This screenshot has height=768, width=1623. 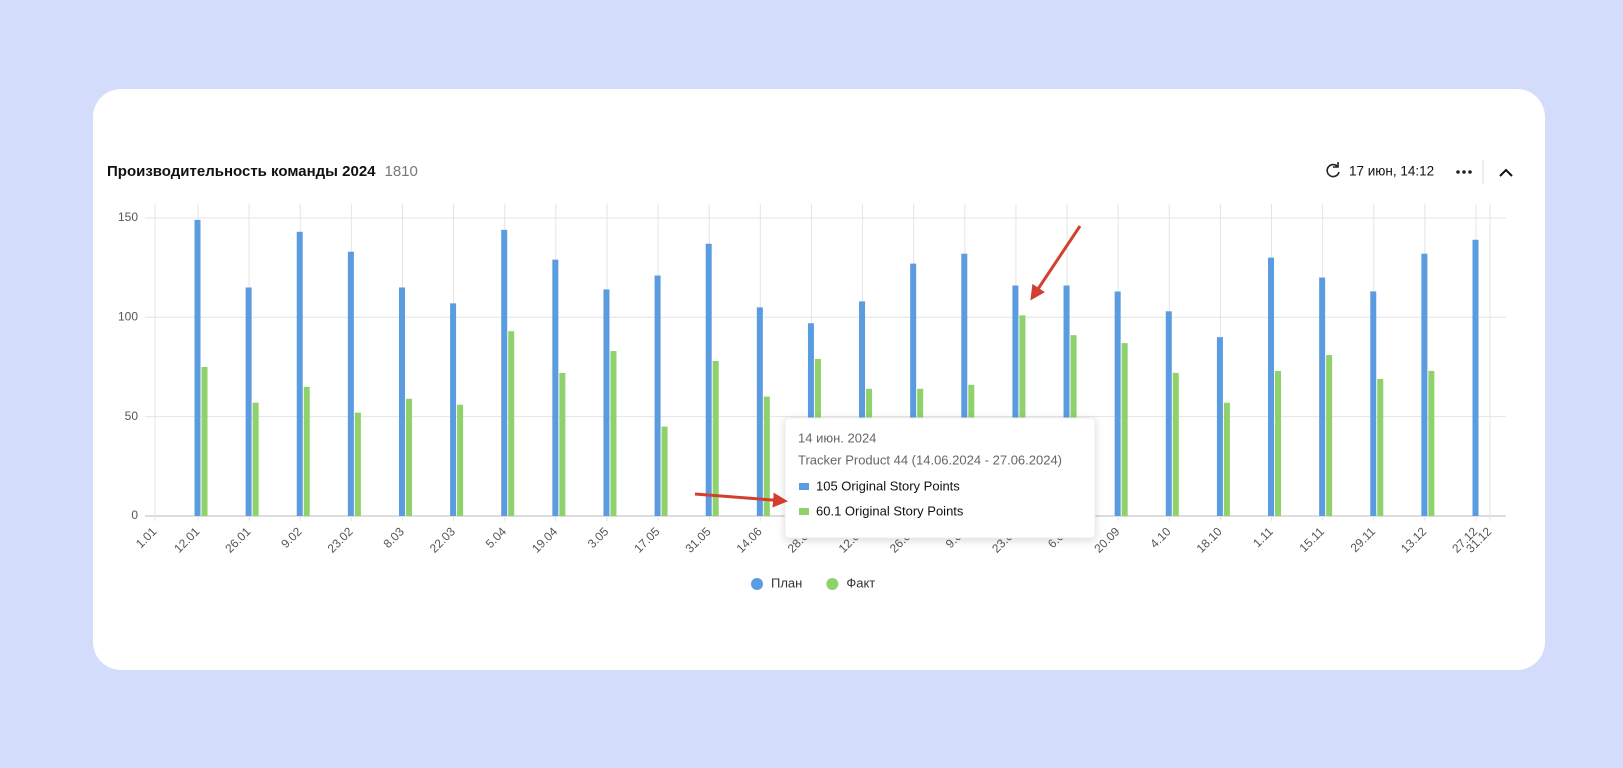 What do you see at coordinates (860, 582) in the screenshot?
I see `legend-label: Факт` at bounding box center [860, 582].